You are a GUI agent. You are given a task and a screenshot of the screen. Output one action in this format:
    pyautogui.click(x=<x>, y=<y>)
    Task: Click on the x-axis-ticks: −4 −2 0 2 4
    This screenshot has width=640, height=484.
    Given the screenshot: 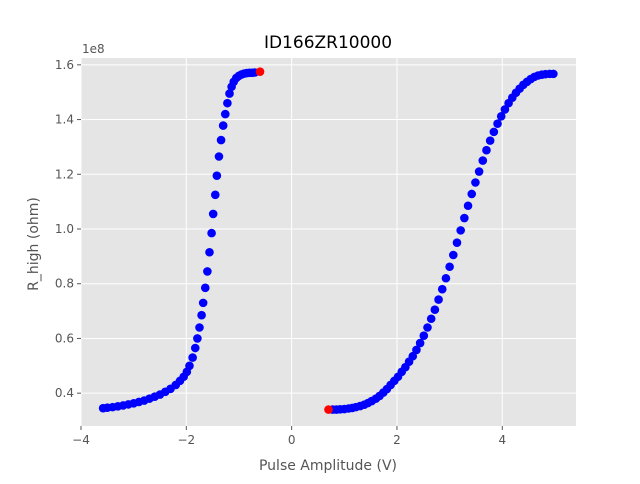 What is the action you would take?
    pyautogui.click(x=289, y=436)
    